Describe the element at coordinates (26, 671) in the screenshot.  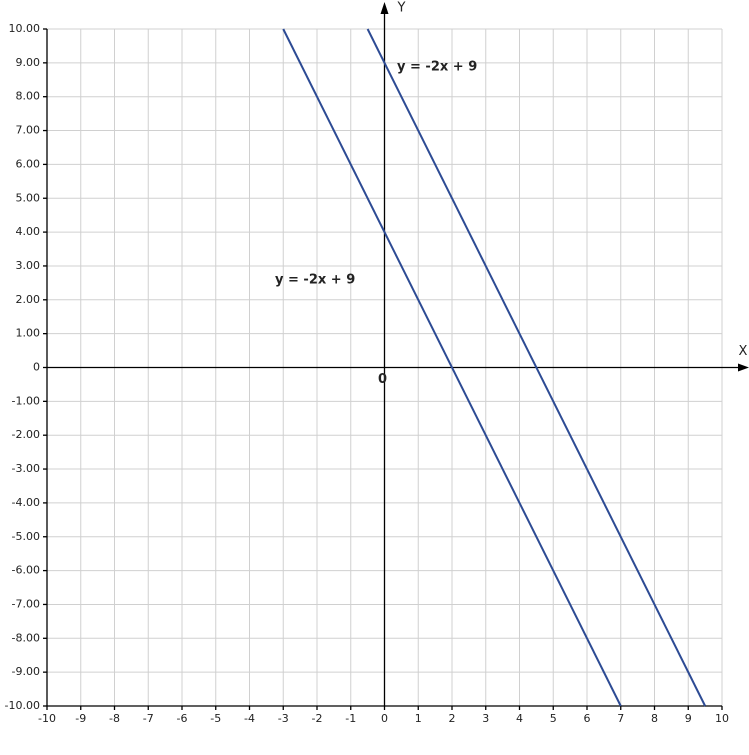
I see `y-tick-label: -9.00` at that location.